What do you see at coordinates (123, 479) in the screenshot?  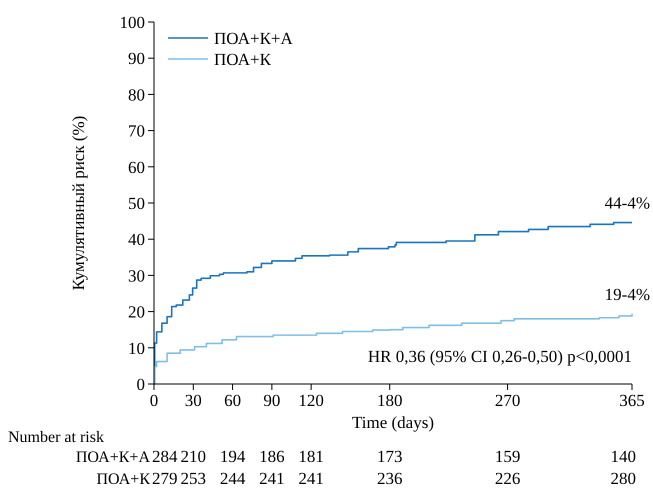 I see `text: ПОА+К` at bounding box center [123, 479].